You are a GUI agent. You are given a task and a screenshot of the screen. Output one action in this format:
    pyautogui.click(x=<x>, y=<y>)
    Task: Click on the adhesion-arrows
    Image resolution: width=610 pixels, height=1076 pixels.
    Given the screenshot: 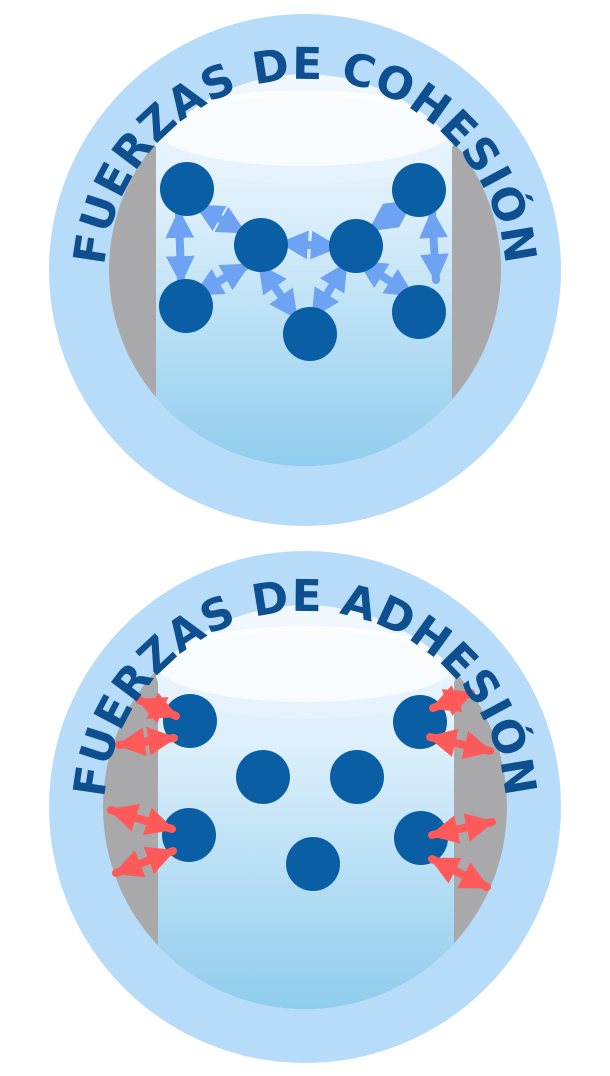 What is the action you would take?
    pyautogui.click(x=301, y=788)
    